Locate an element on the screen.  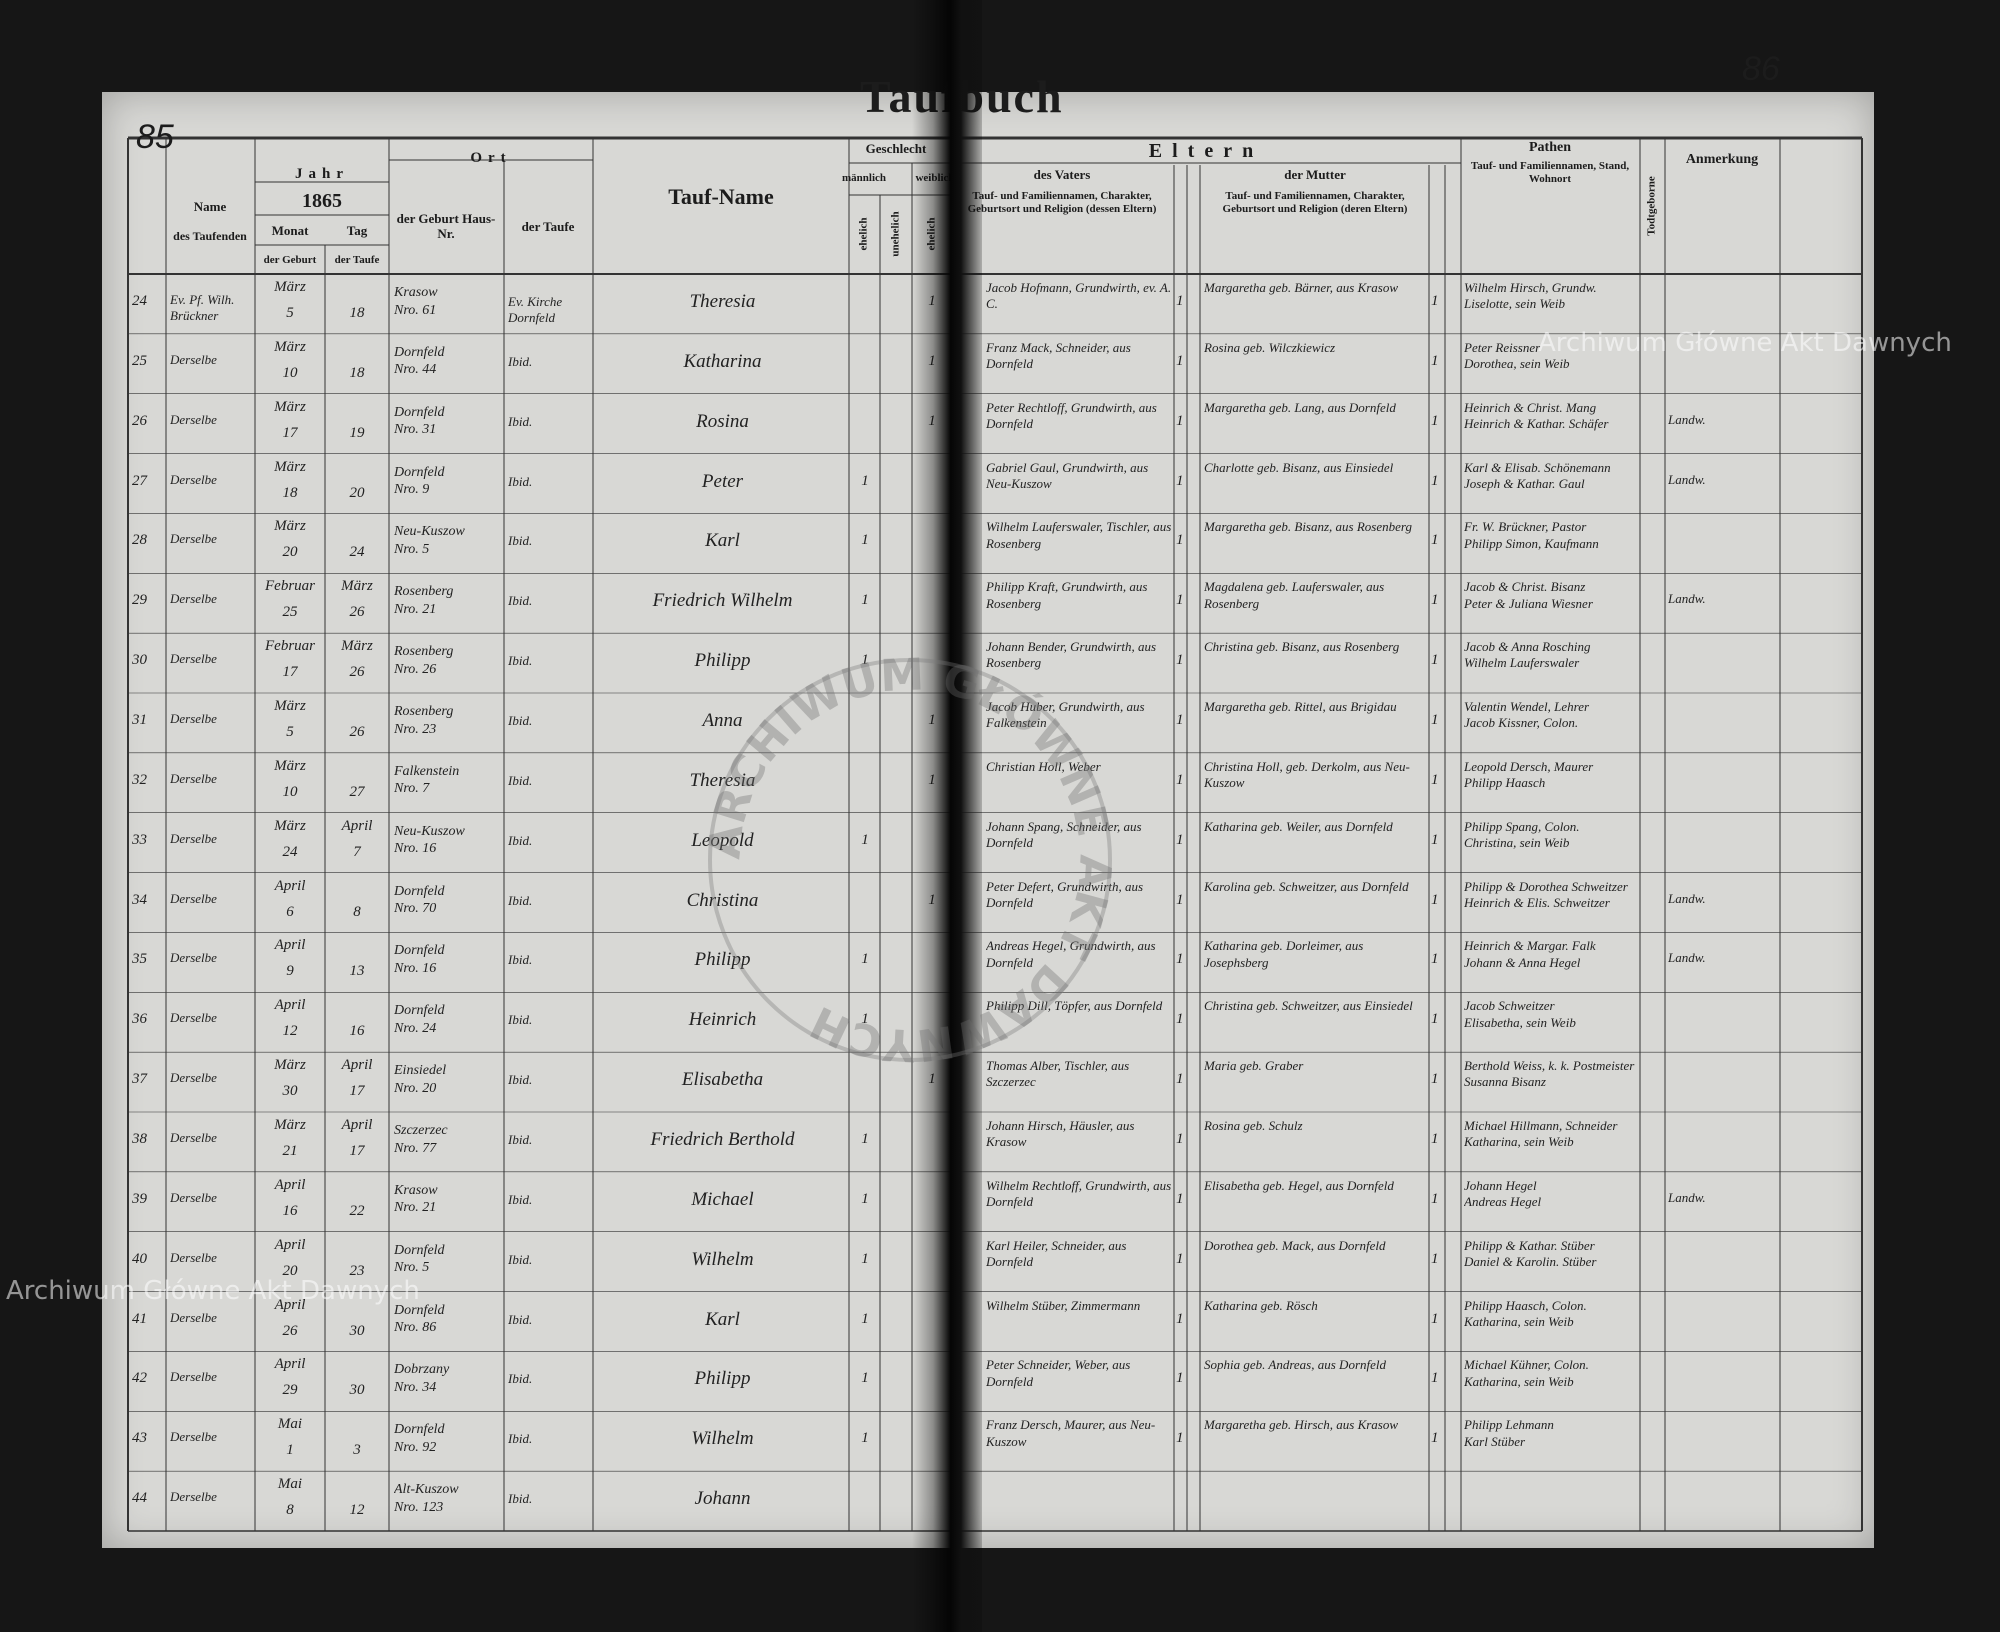
mother: Karolina geb. Schweitzer, aus Dornfeld is located at coordinates (1306, 886).